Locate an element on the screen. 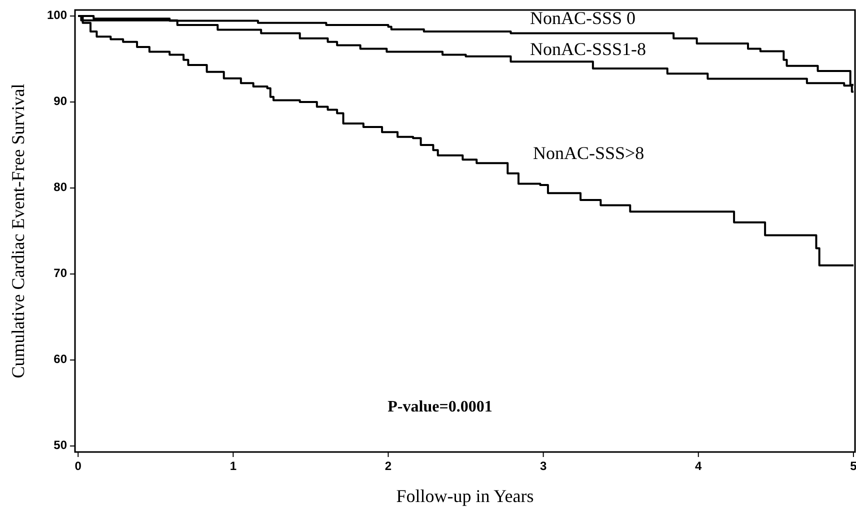 The height and width of the screenshot is (514, 856). x-axis-title: Follow-up in Years is located at coordinates (465, 496).